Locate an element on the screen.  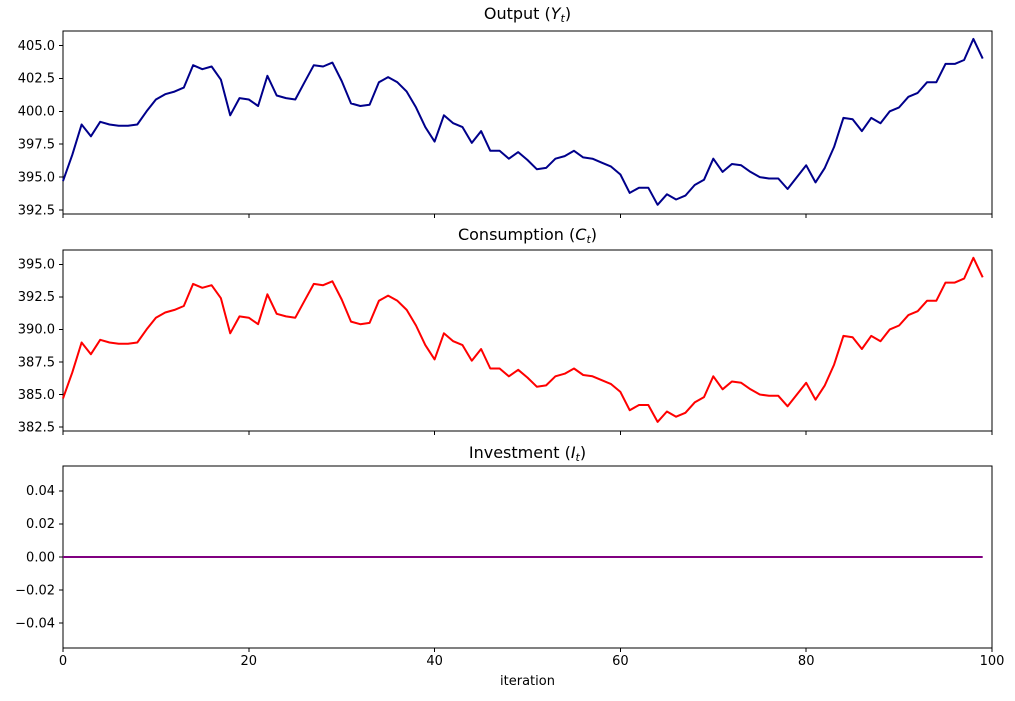
investment-title-variable: I is located at coordinates (573, 452).